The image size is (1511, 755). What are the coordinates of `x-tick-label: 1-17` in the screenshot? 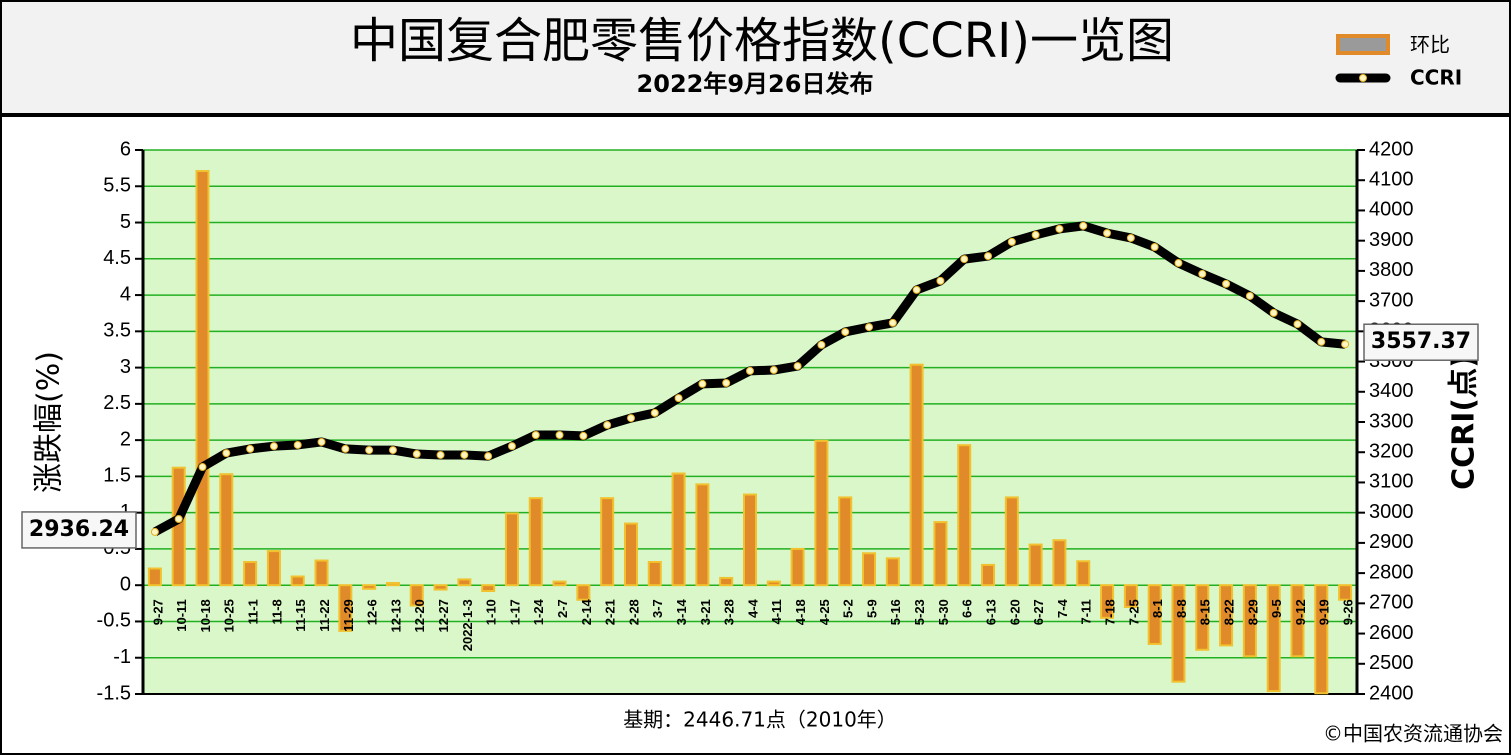 It's located at (514, 612).